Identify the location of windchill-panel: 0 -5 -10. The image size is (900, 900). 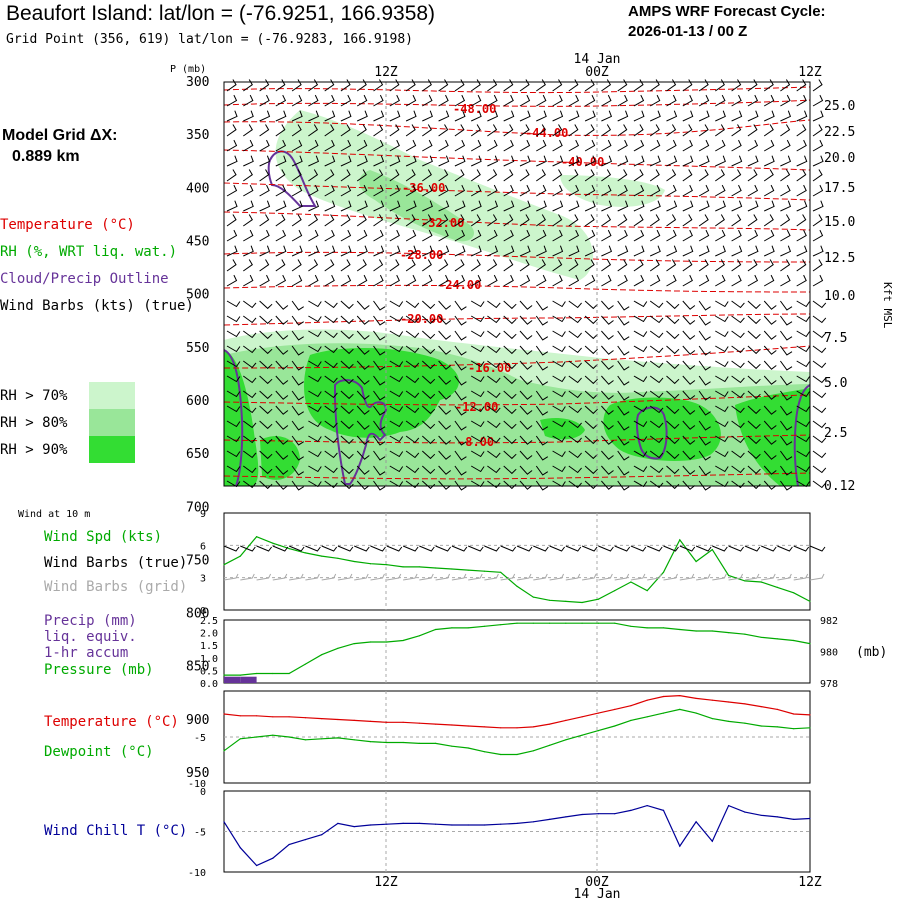
(499, 833).